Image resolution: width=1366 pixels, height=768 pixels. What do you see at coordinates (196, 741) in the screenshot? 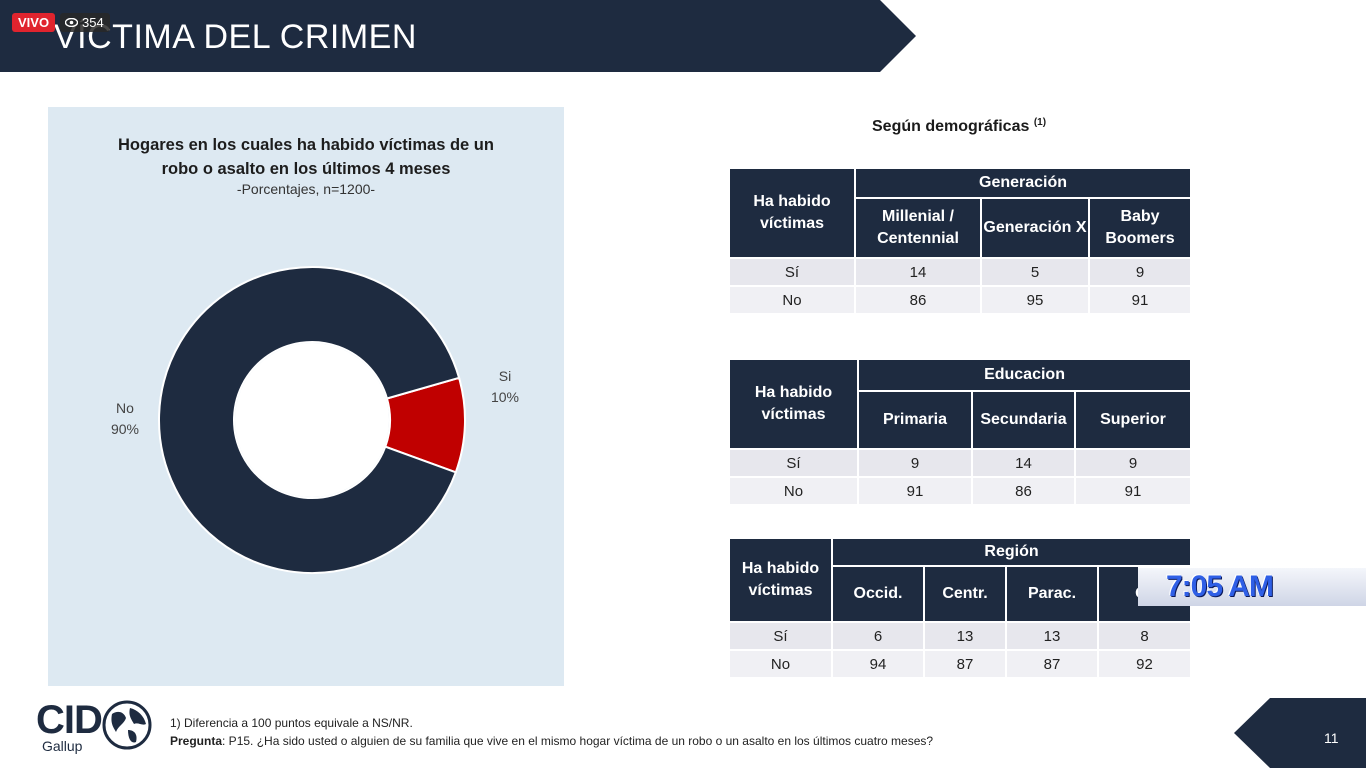
I see `question-label: Pregunta` at bounding box center [196, 741].